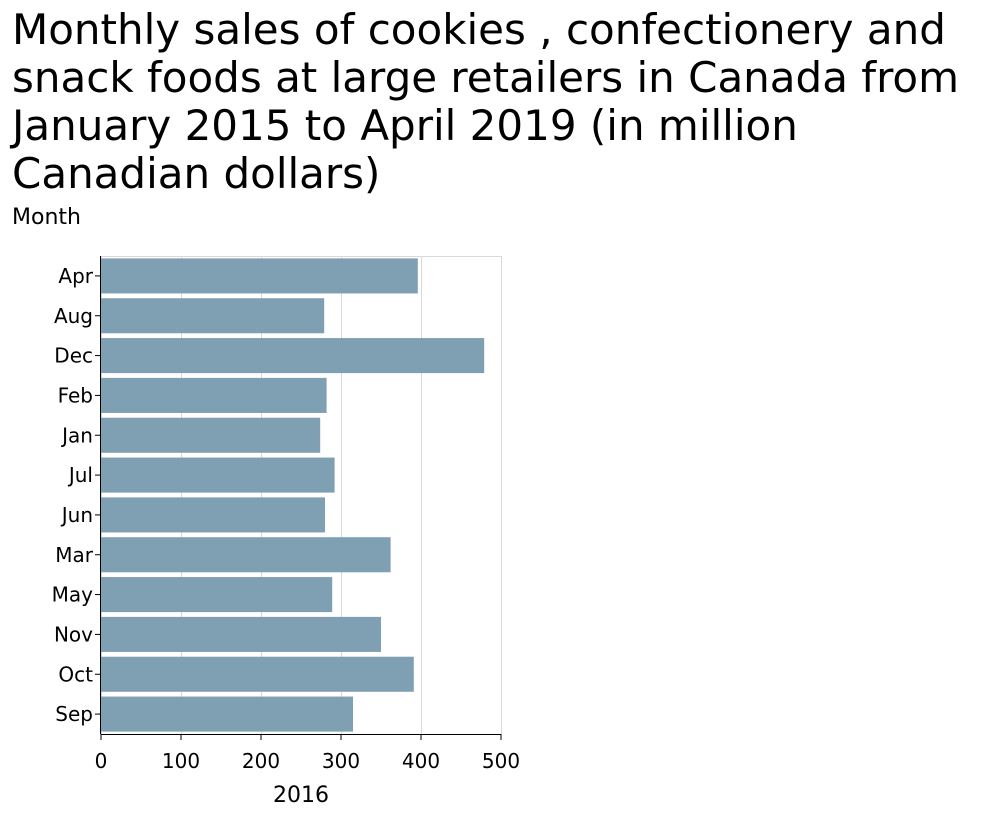 The image size is (986, 818). What do you see at coordinates (217, 595) in the screenshot?
I see `bar-may` at bounding box center [217, 595].